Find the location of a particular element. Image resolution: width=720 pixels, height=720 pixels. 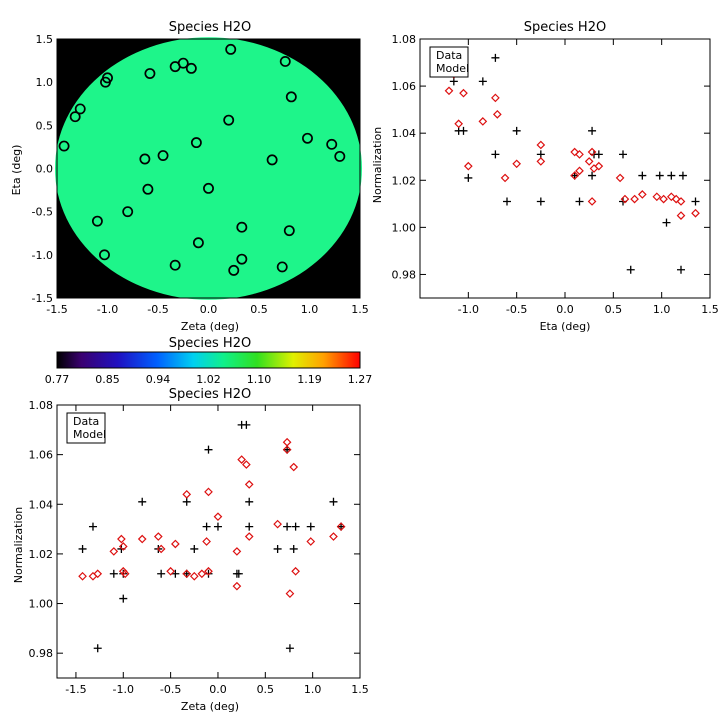

map-y-tick-label: -0.5 is located at coordinates (42, 212).